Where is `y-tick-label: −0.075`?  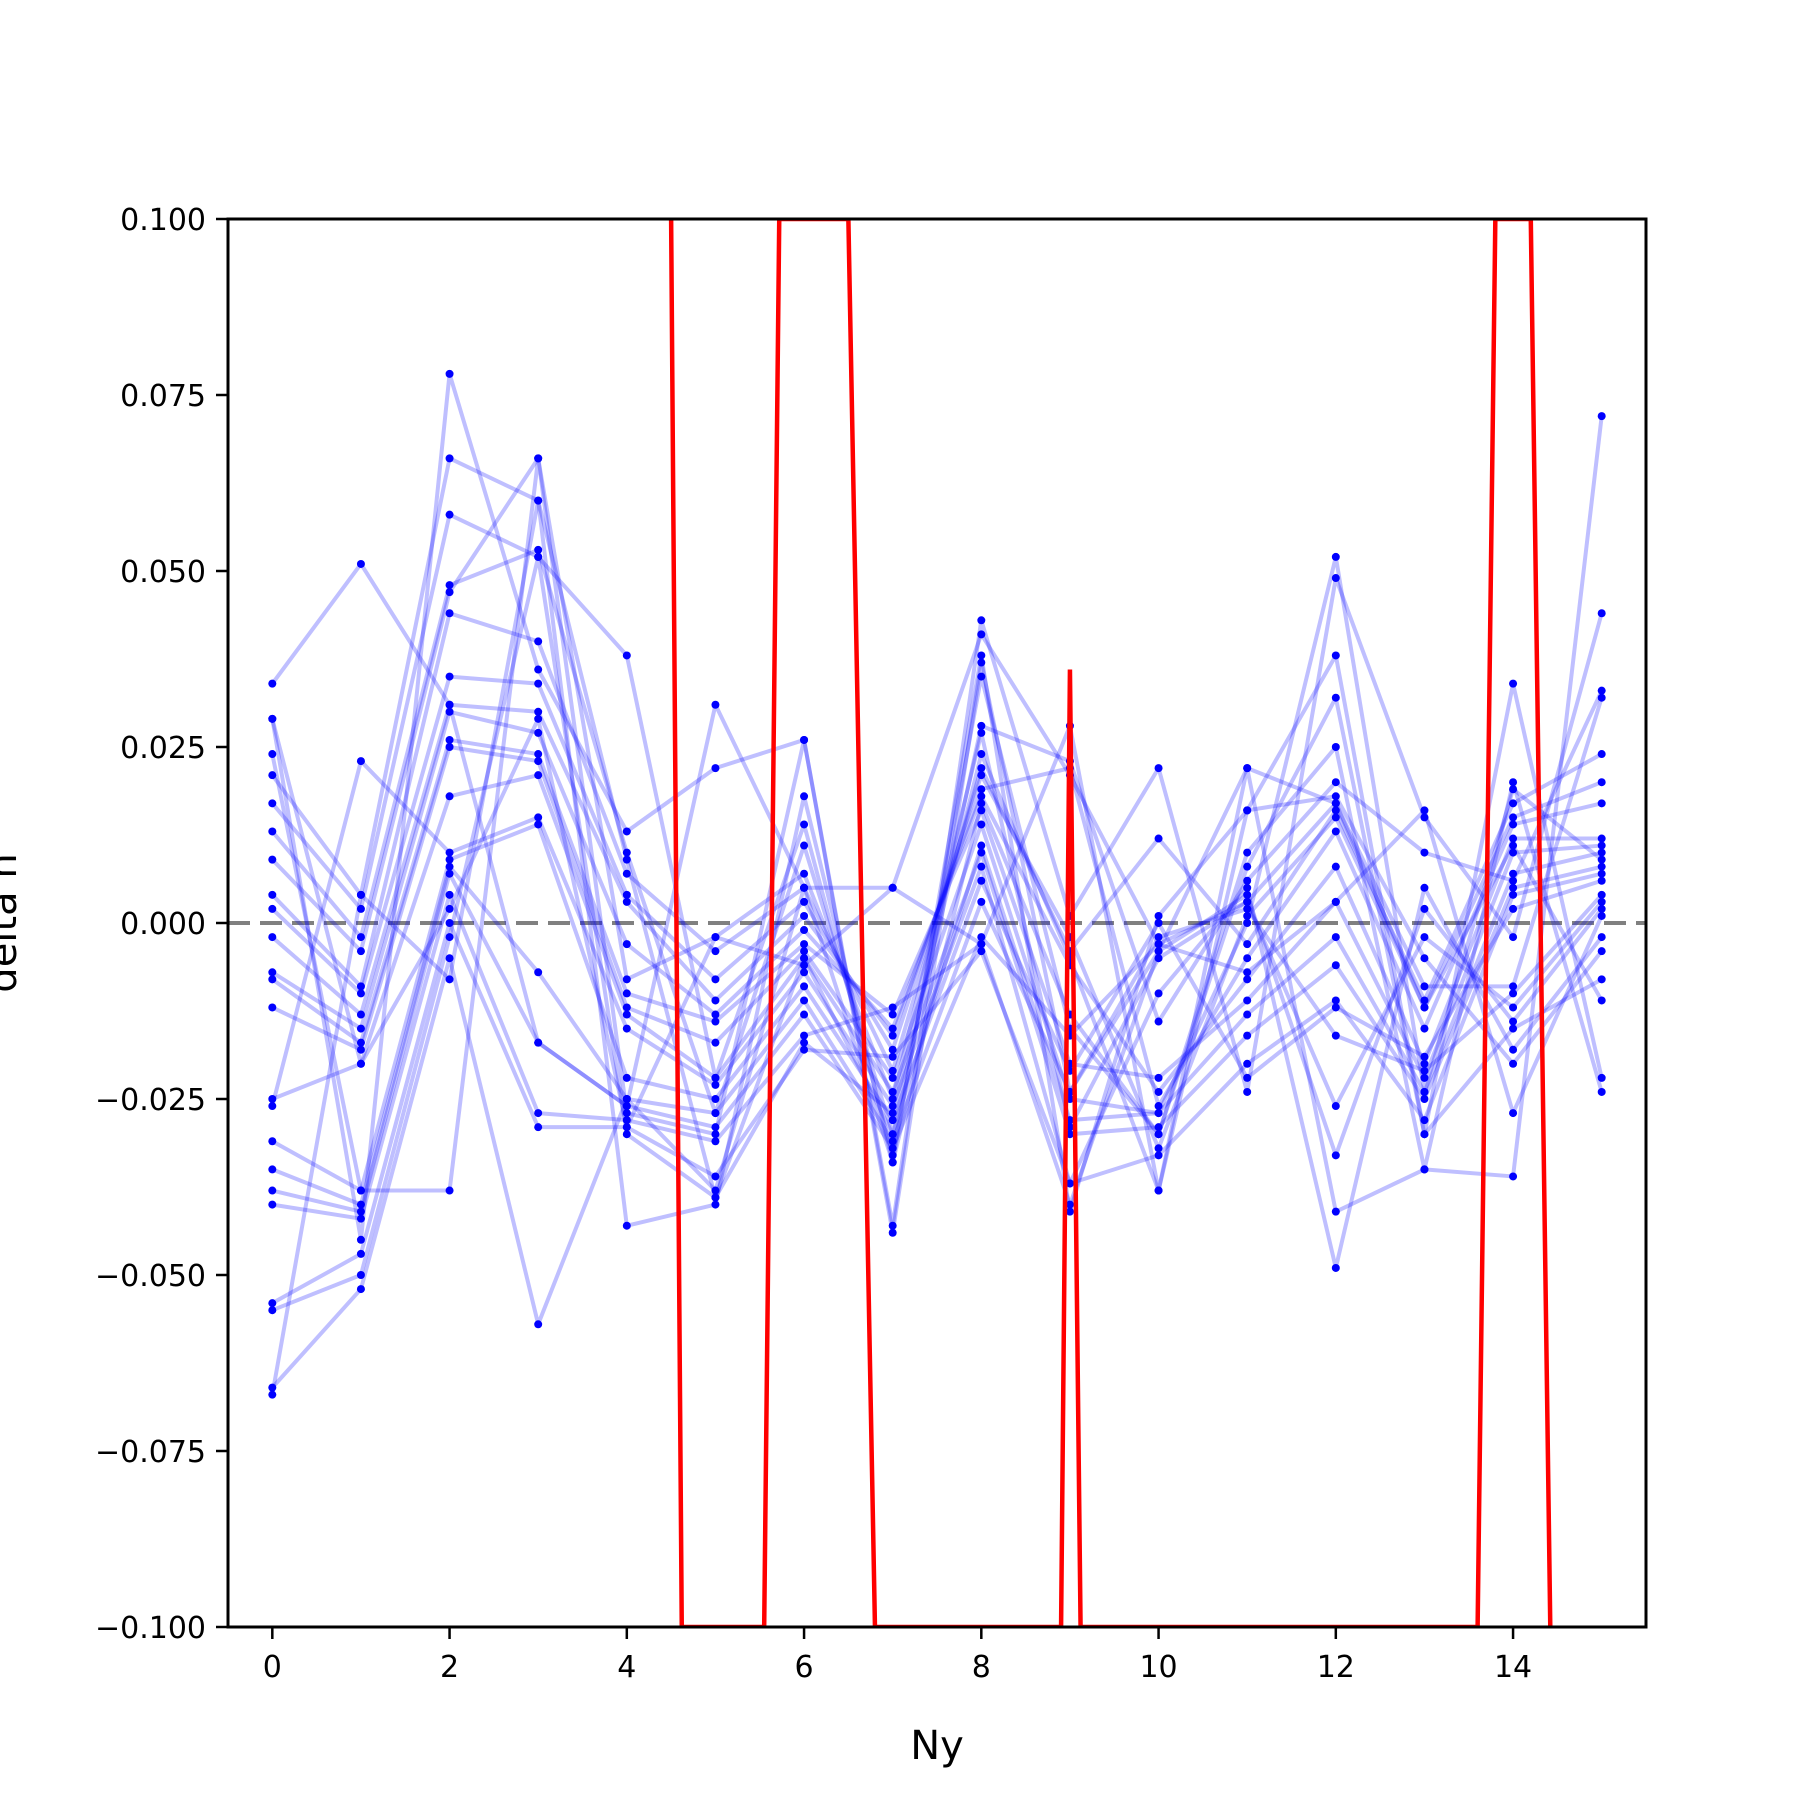 y-tick-label: −0.075 is located at coordinates (150, 1452).